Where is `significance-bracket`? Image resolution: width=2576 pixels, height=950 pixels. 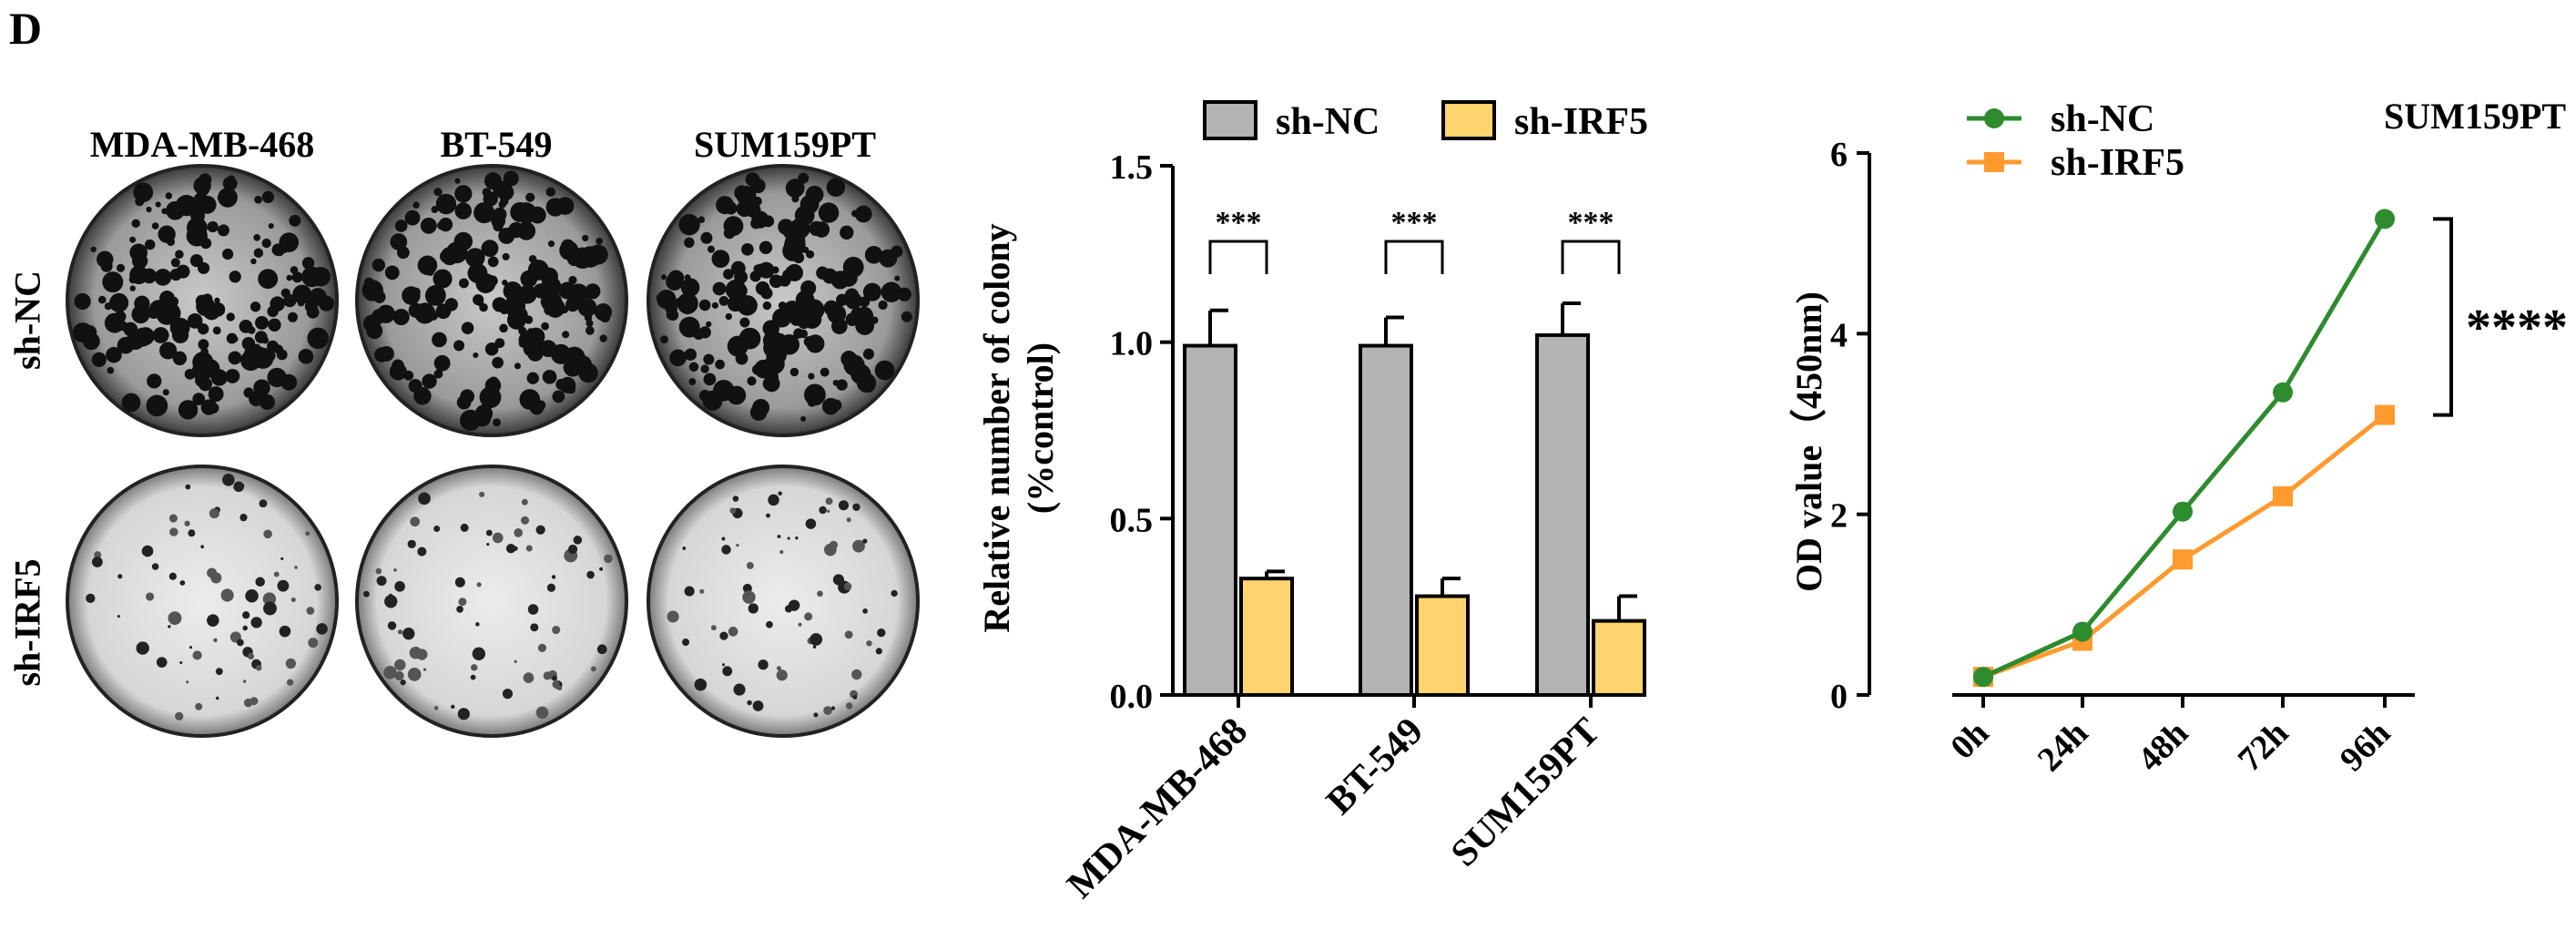
significance-bracket is located at coordinates (2443, 317).